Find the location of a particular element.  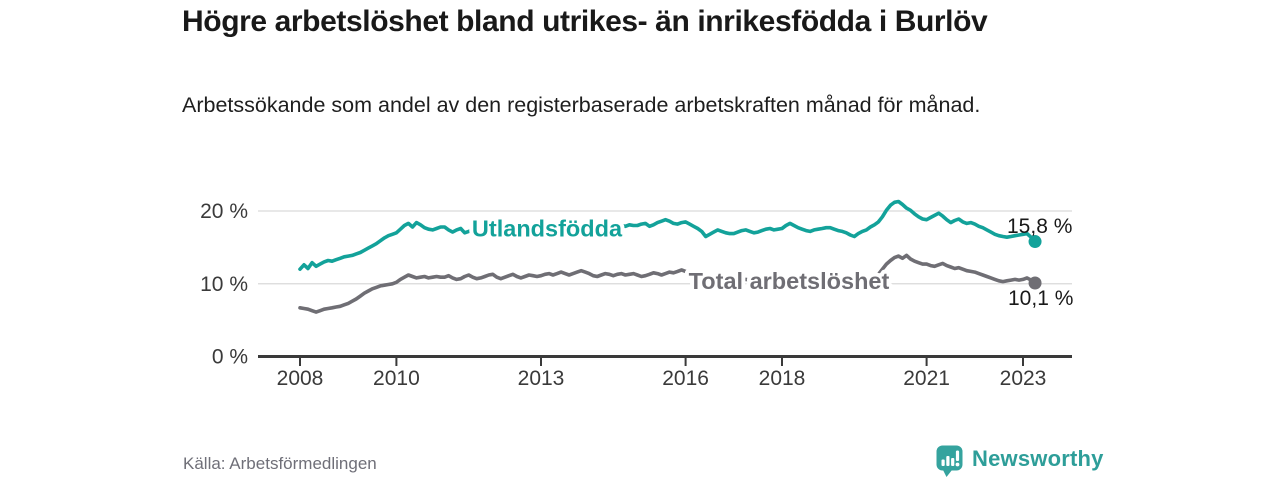

y-axis-label-0: 0 % is located at coordinates (230, 357).